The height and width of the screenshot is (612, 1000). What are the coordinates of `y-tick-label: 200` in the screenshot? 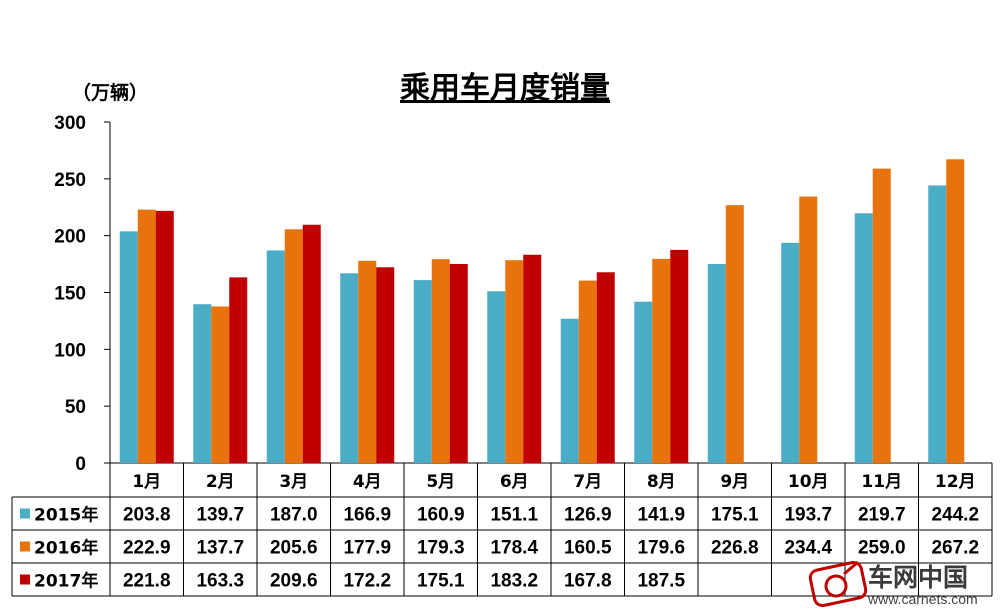 It's located at (70, 237).